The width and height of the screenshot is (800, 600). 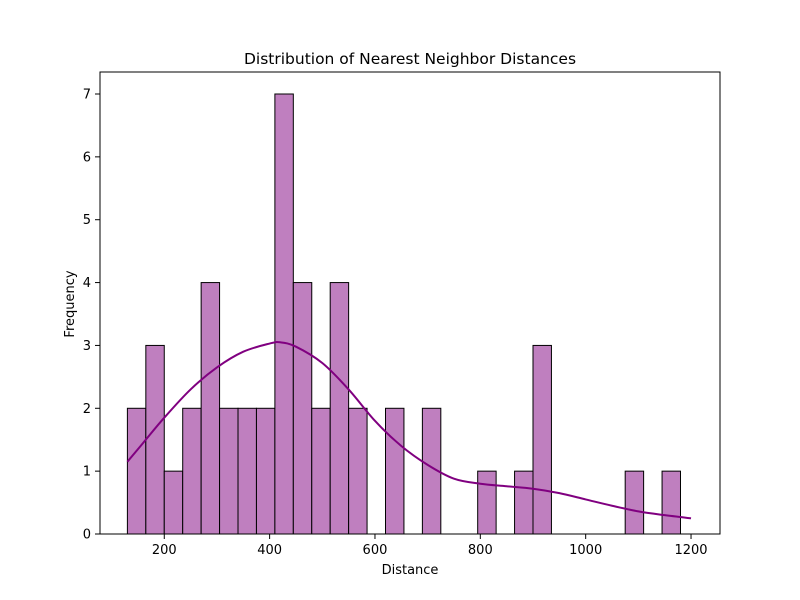 I want to click on y-tick-label: 7, so click(x=87, y=95).